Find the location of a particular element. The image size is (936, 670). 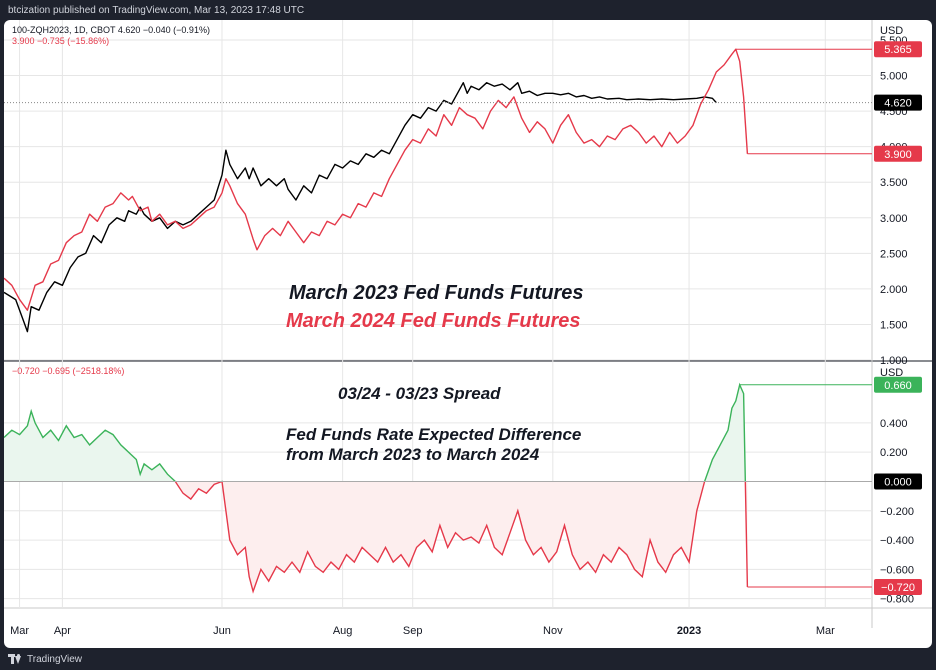

price-label-zero-text: 0.000 is located at coordinates (898, 482).